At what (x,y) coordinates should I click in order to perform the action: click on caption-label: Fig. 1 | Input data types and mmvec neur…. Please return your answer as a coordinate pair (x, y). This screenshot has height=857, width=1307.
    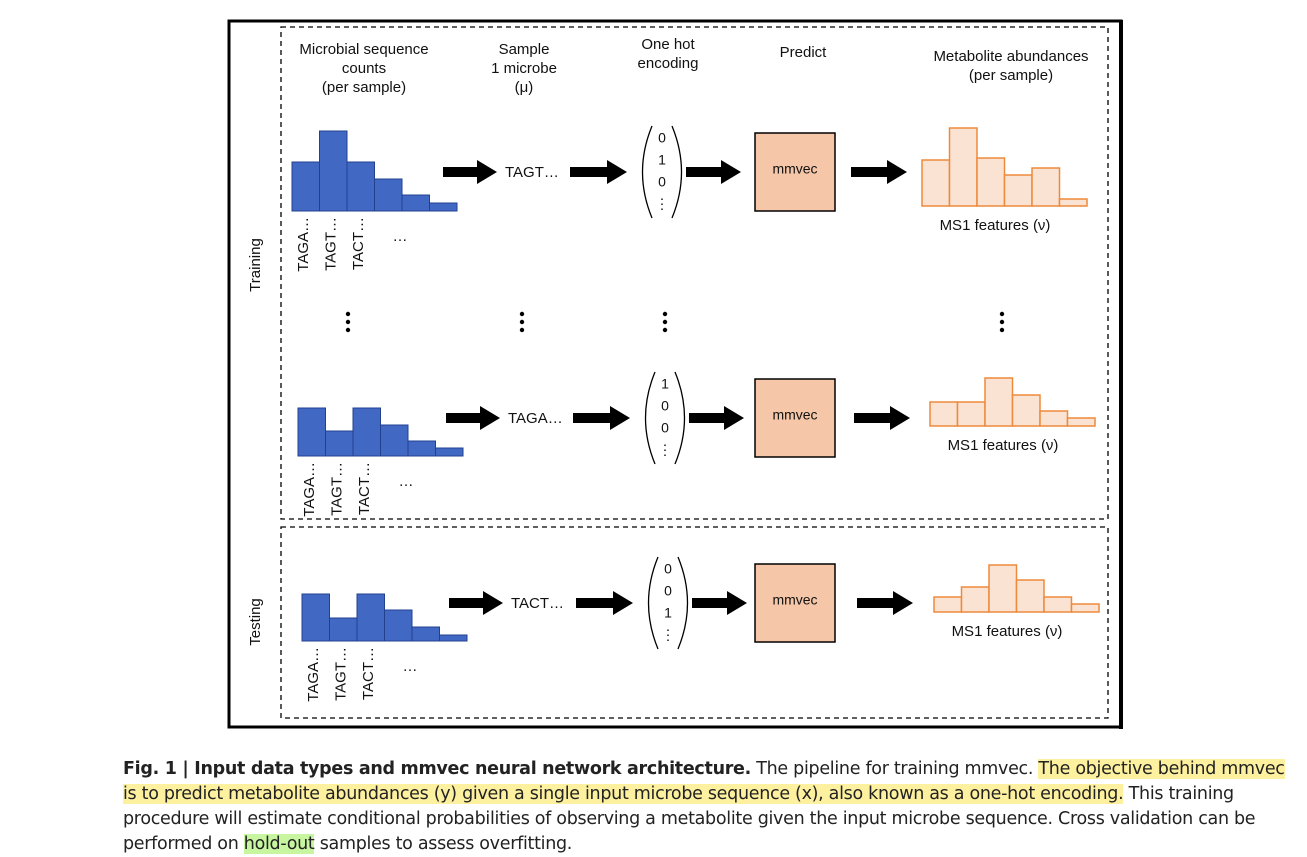
    Looking at the image, I should click on (437, 769).